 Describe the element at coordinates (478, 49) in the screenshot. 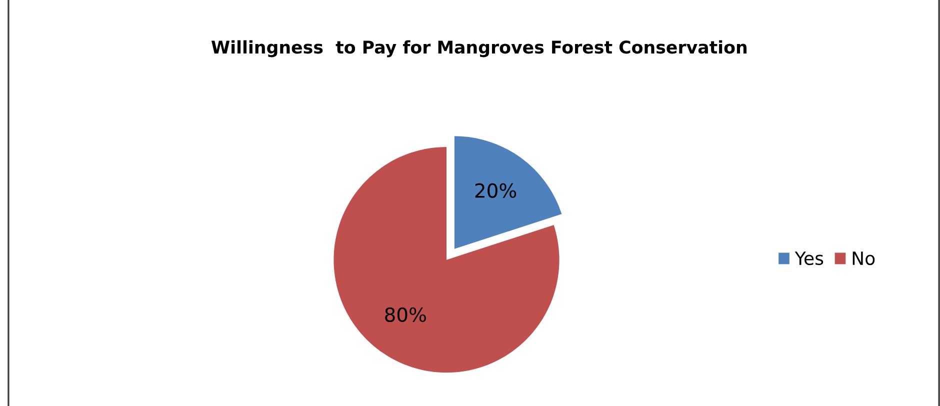

I see `chart-title: Willingness to Pay for Mangroves Forest Conservation` at that location.